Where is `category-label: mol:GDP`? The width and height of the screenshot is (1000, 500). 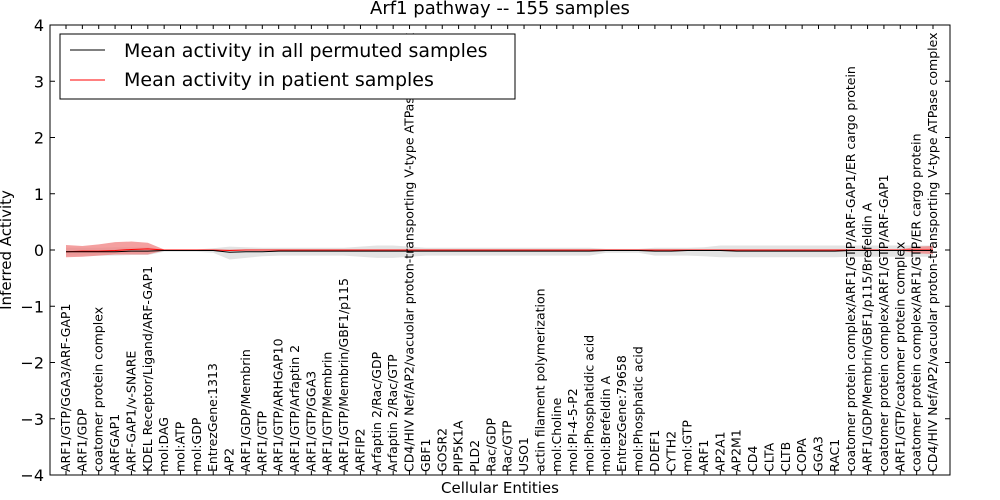 category-label: mol:GDP is located at coordinates (196, 444).